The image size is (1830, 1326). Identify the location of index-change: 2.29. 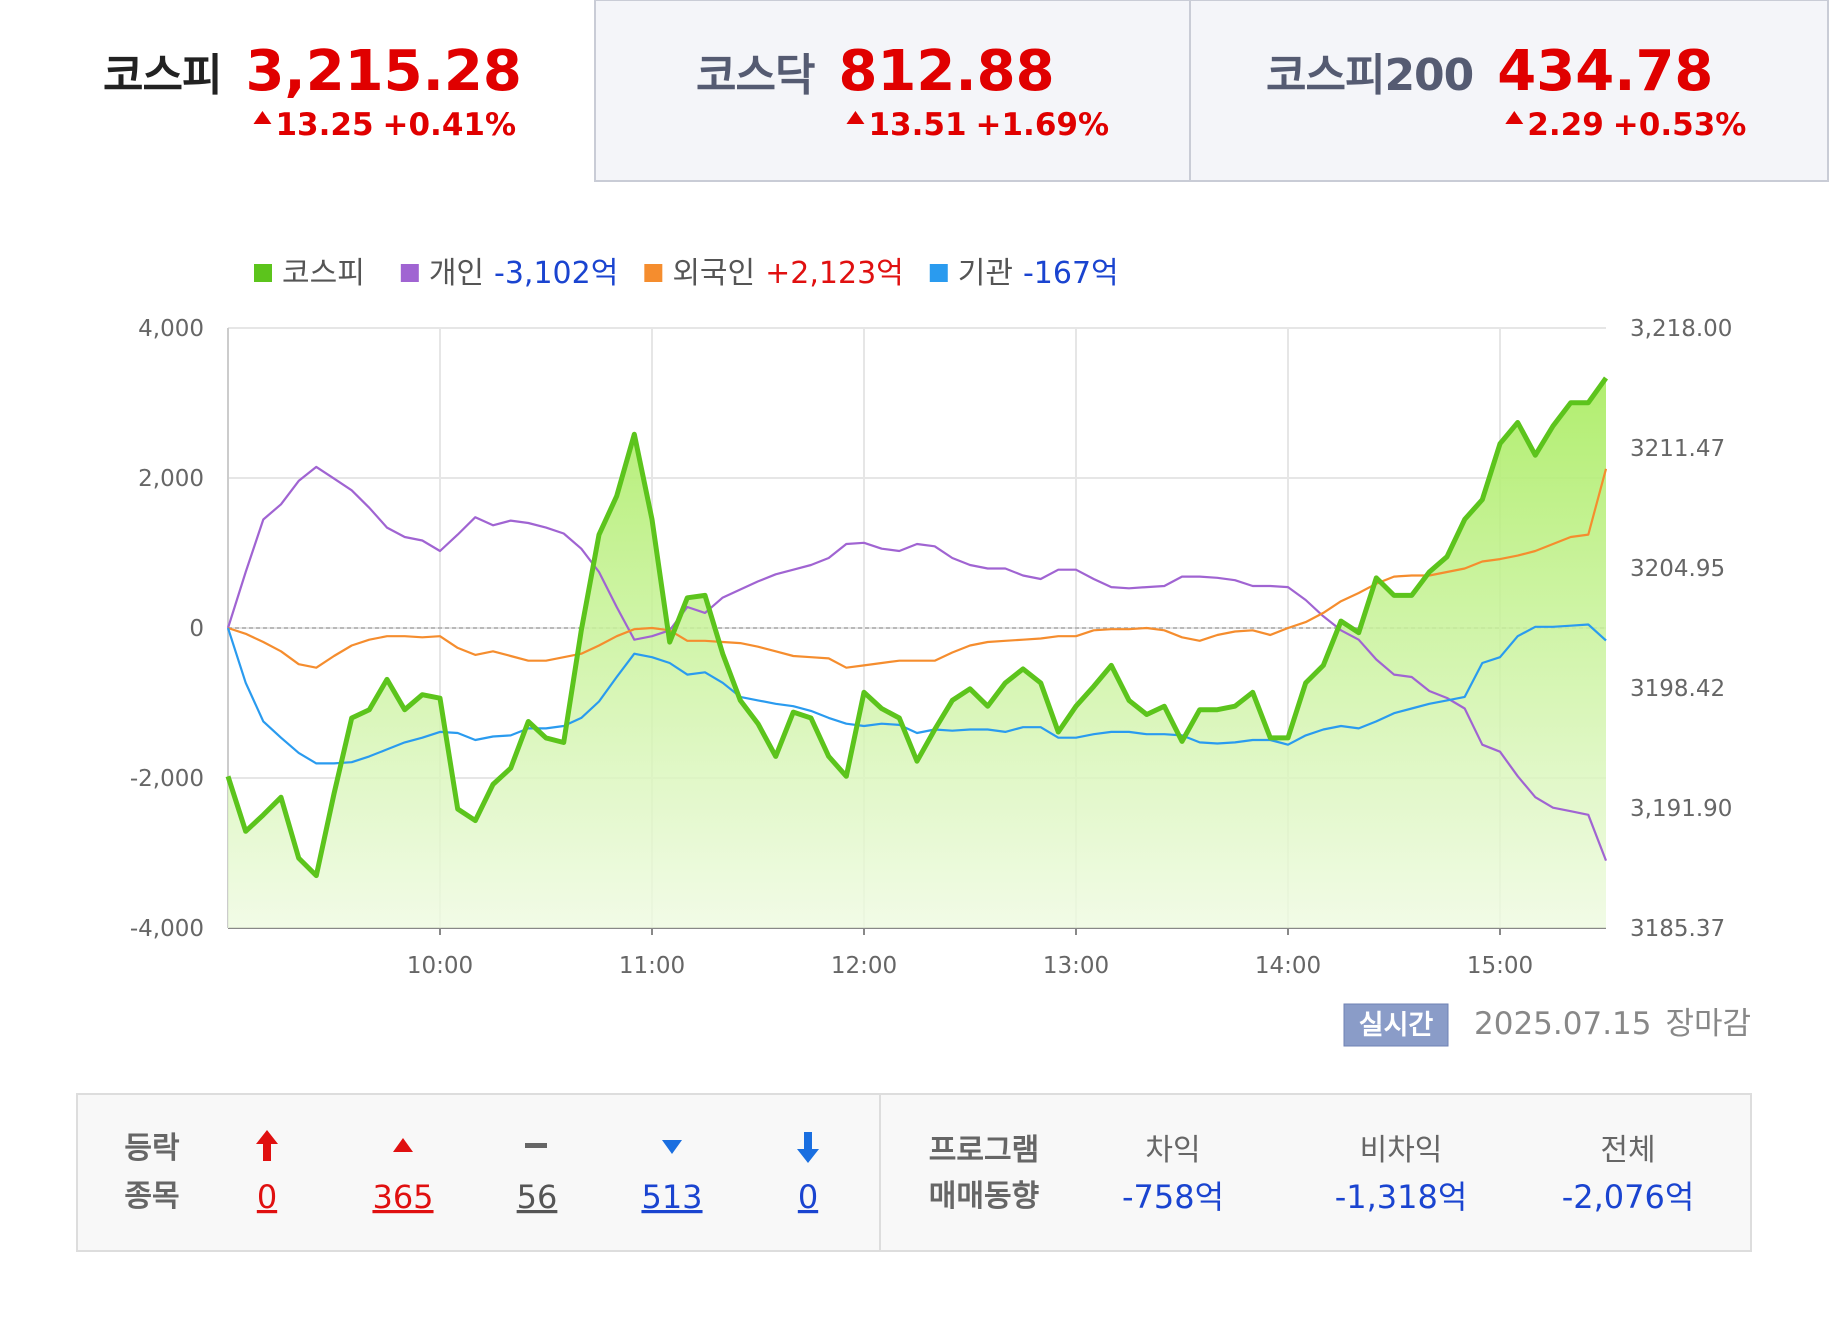
(1565, 125).